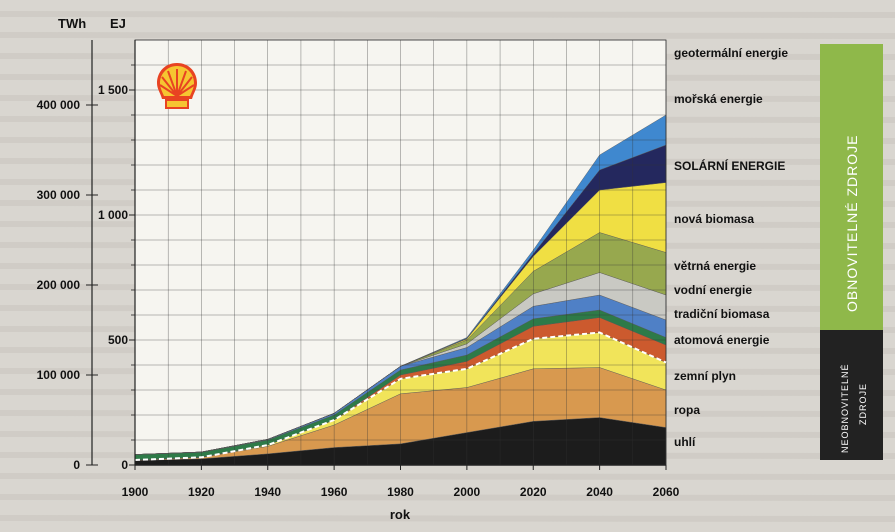 The image size is (895, 532). What do you see at coordinates (687, 410) in the screenshot?
I see `legend-label: ropa` at bounding box center [687, 410].